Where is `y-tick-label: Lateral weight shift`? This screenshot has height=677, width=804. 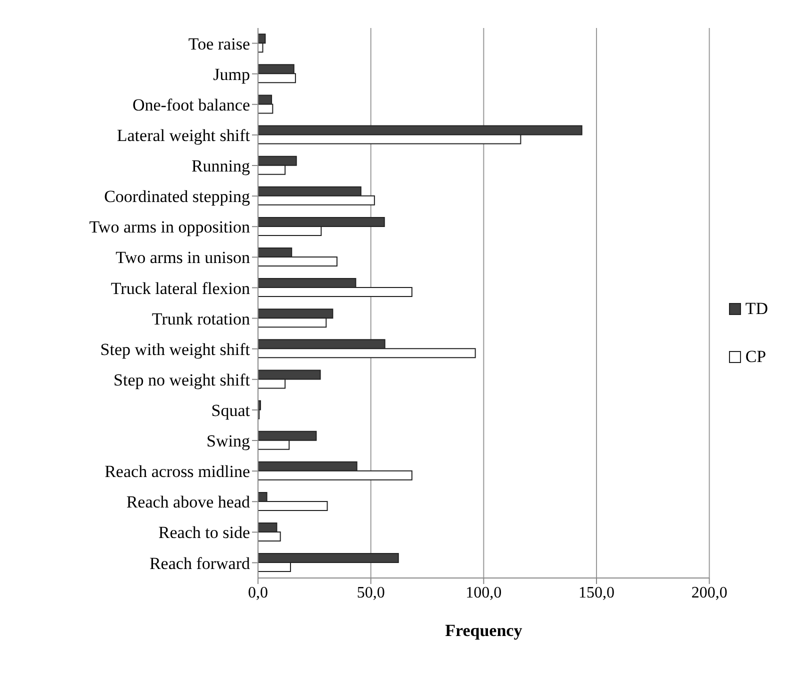 y-tick-label: Lateral weight shift is located at coordinates (183, 135).